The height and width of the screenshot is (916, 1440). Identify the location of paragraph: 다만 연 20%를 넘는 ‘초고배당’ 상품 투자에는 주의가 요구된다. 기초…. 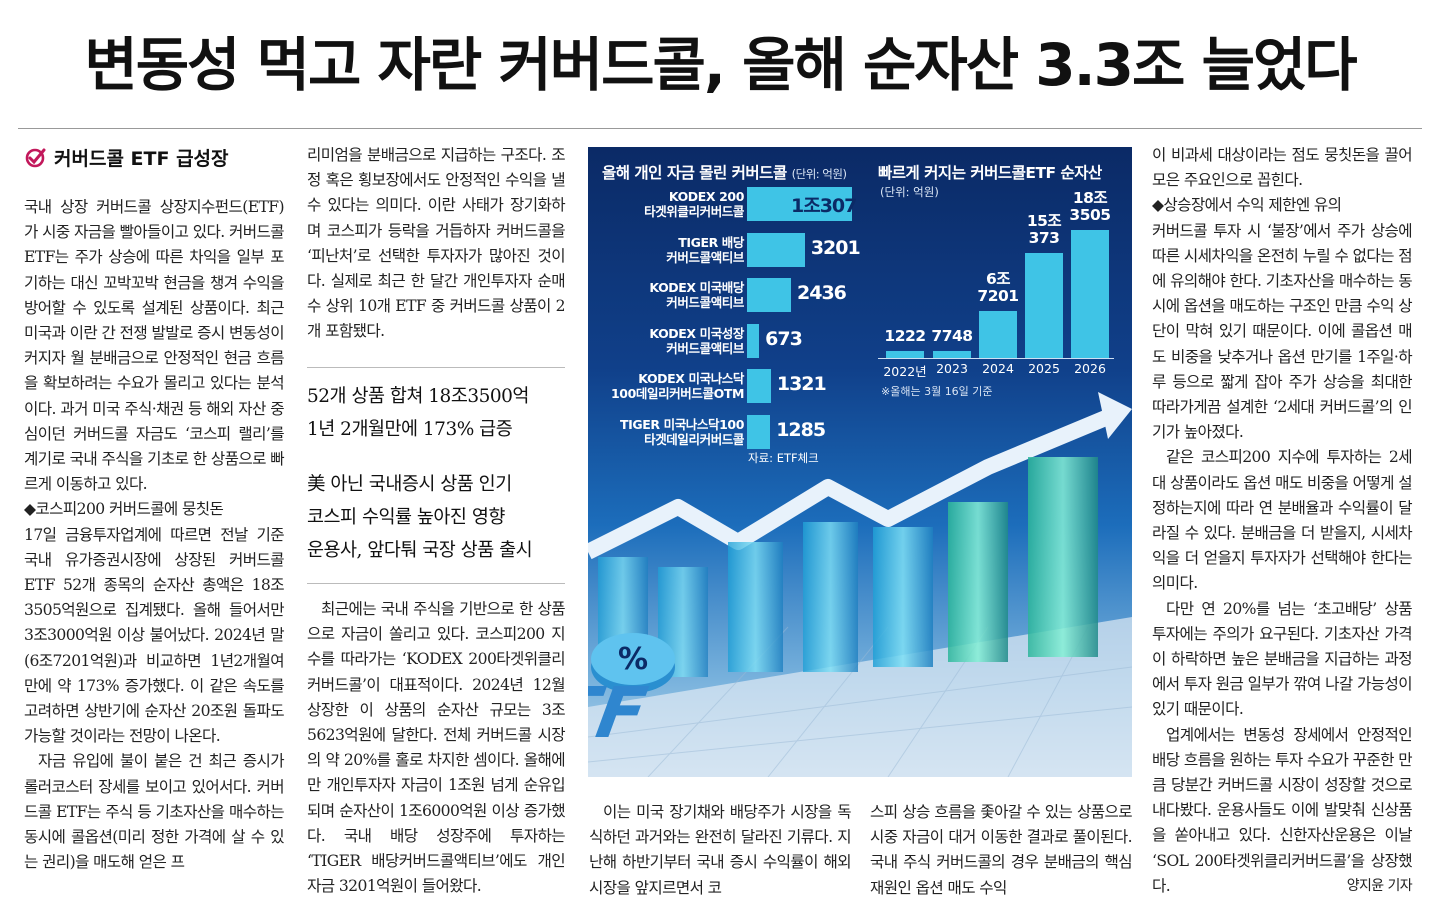
(1282, 659).